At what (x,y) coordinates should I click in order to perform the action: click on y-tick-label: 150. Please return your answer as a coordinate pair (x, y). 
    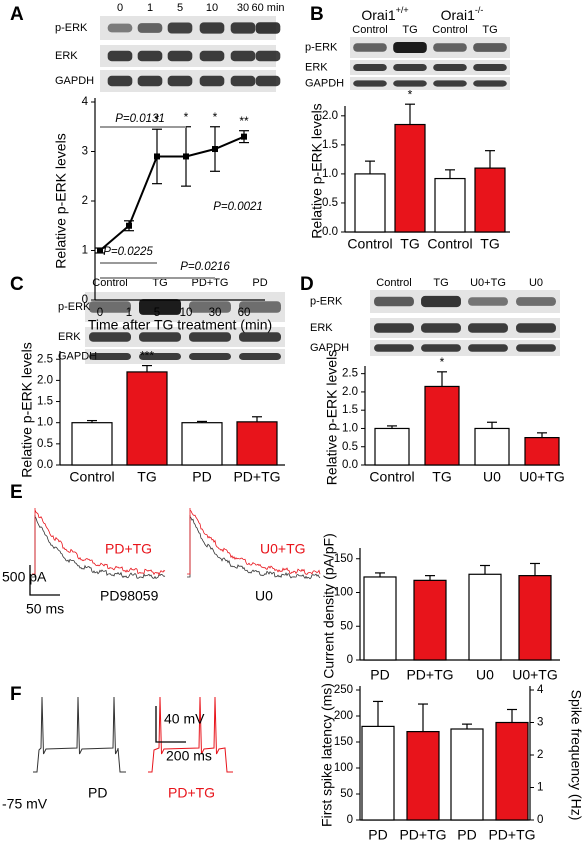
    Looking at the image, I should click on (343, 559).